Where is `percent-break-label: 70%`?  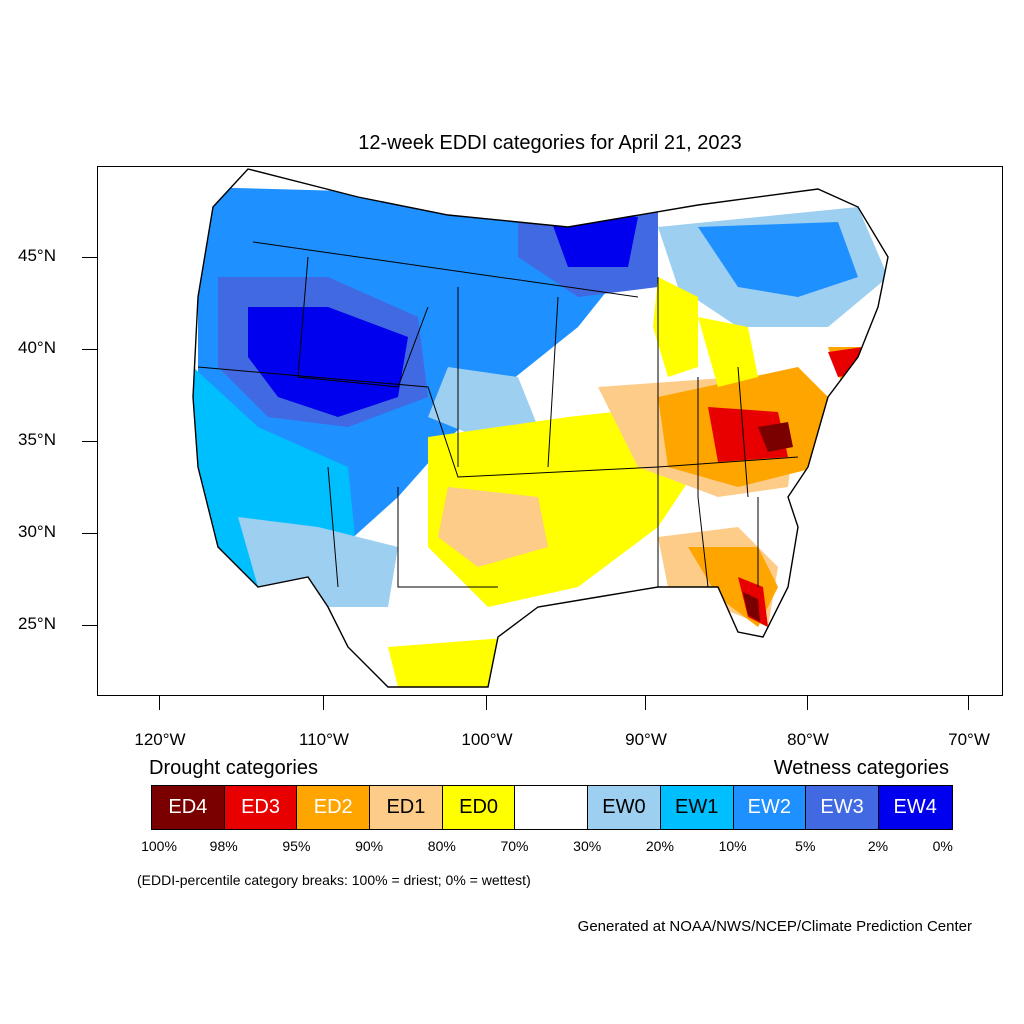
percent-break-label: 70% is located at coordinates (514, 846).